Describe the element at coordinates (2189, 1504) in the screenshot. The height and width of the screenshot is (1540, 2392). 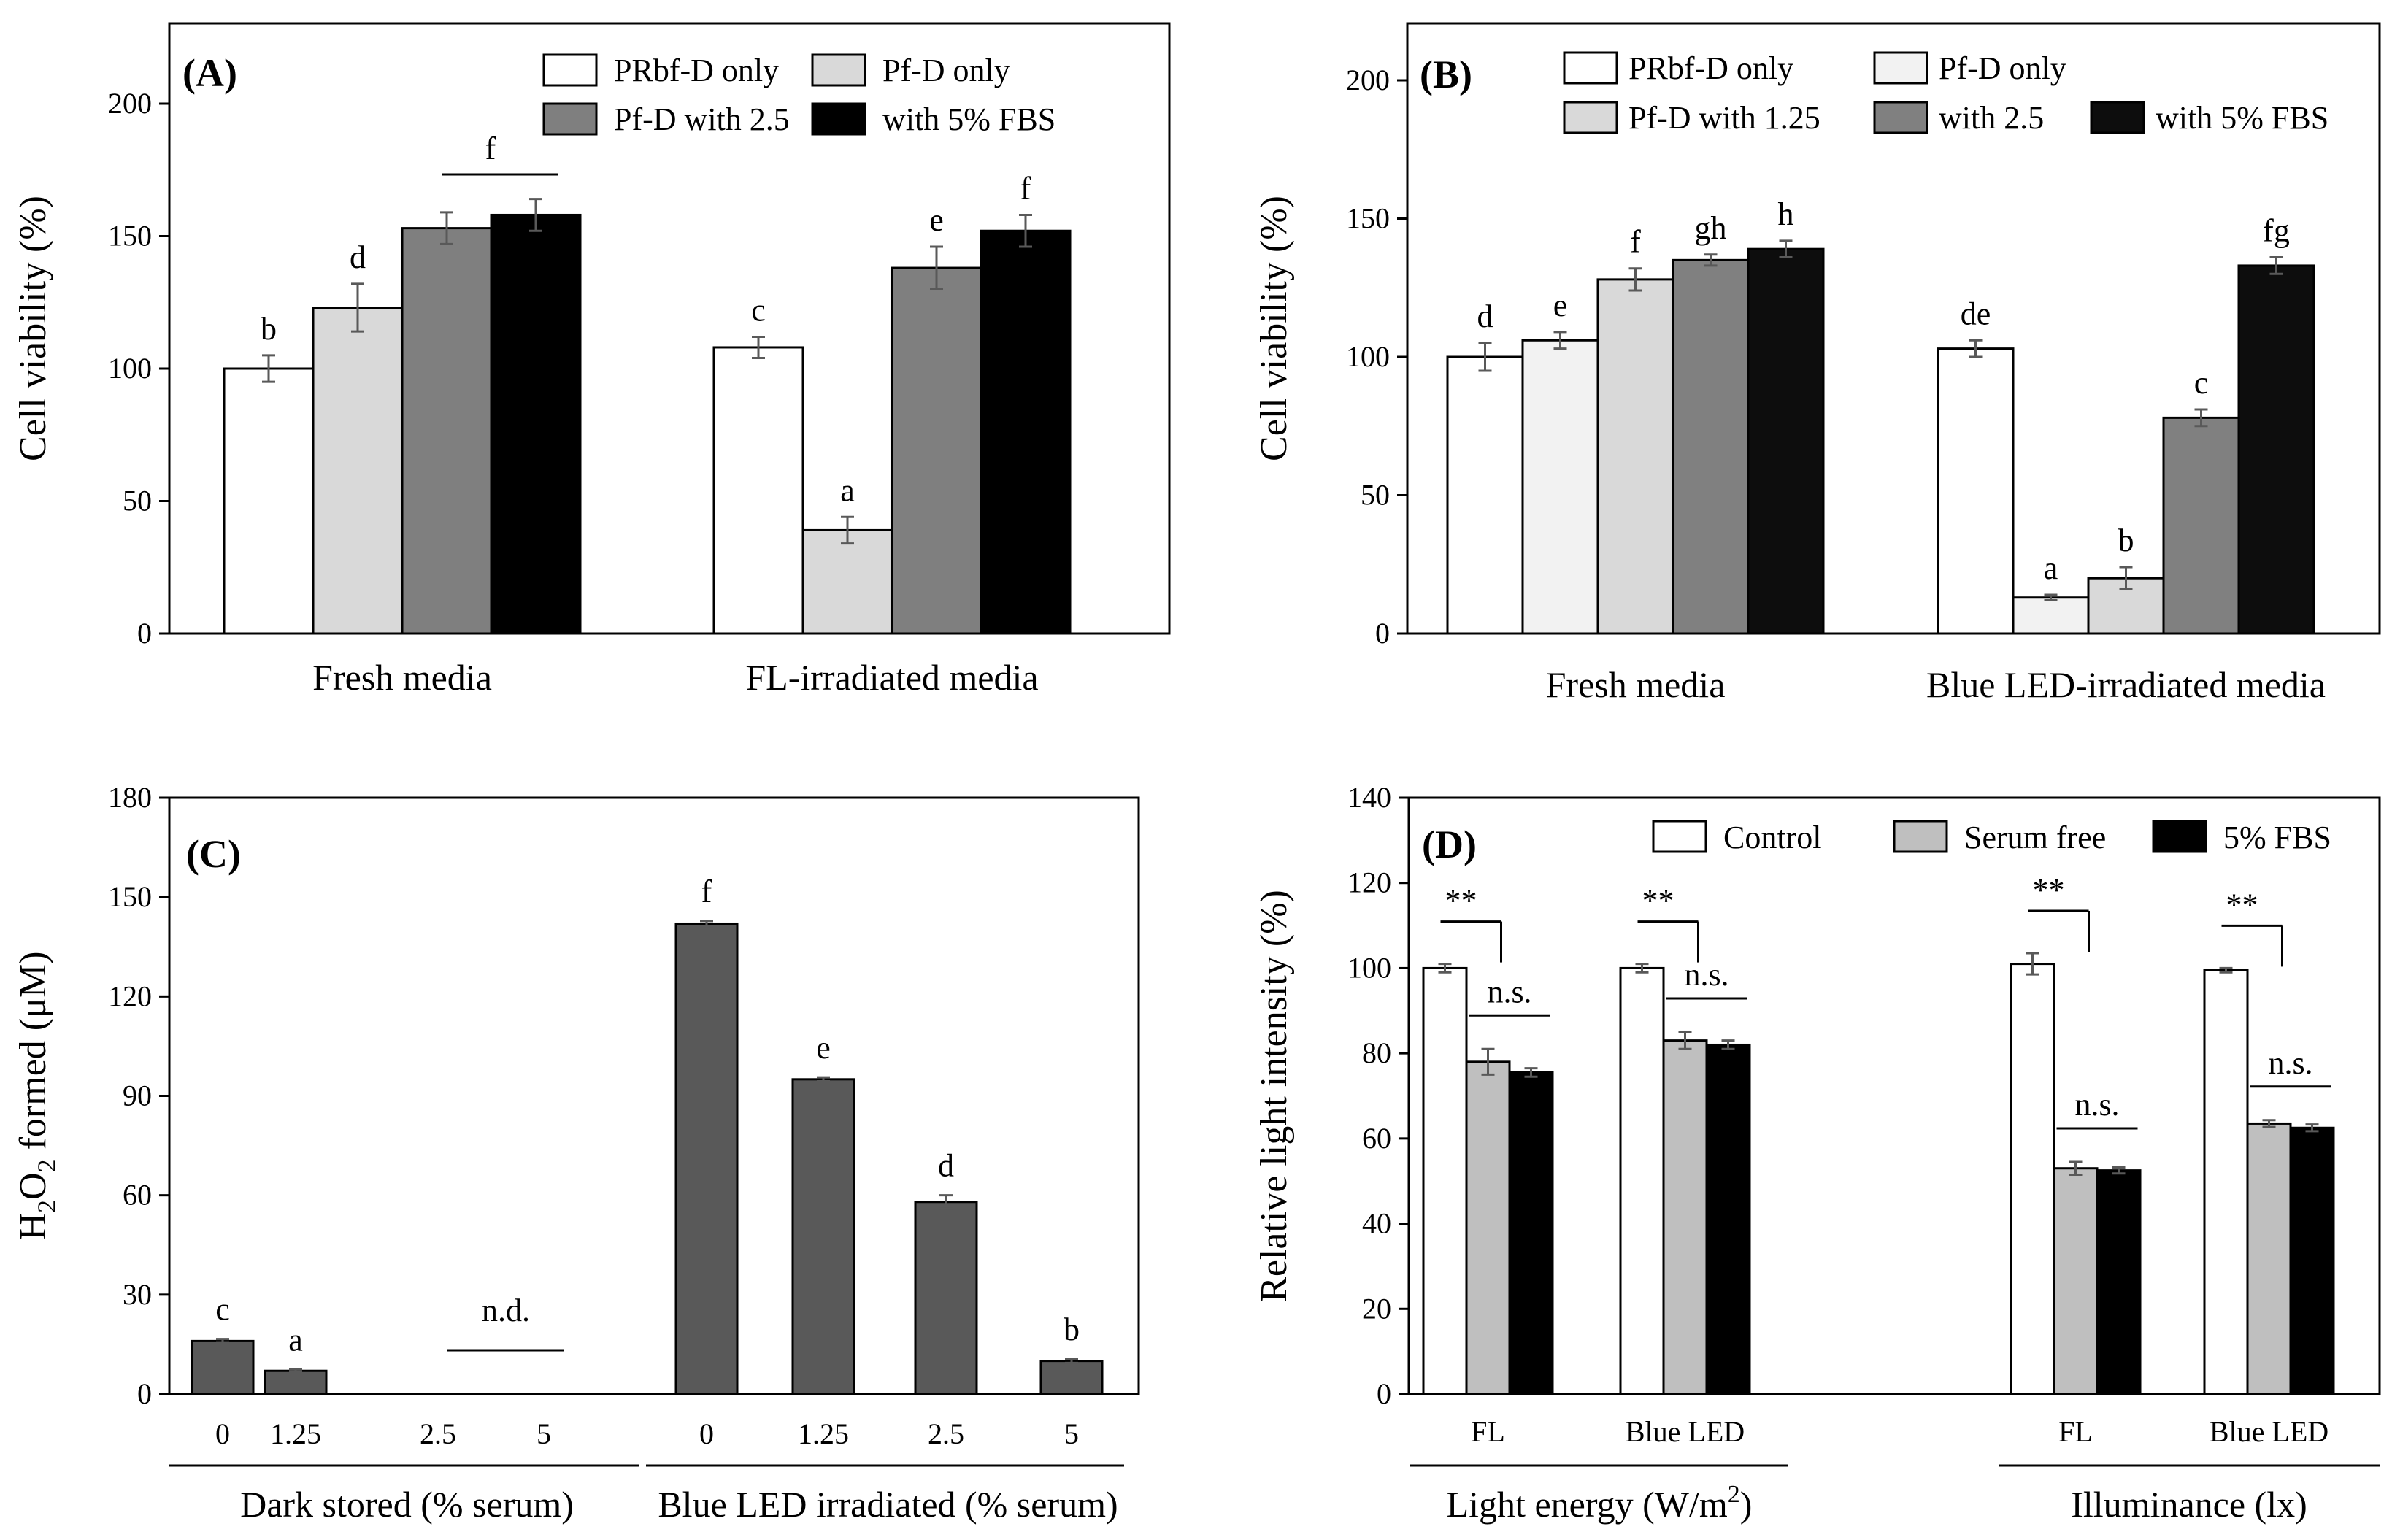
I see `x-group-label: Illuminance (lx)` at that location.